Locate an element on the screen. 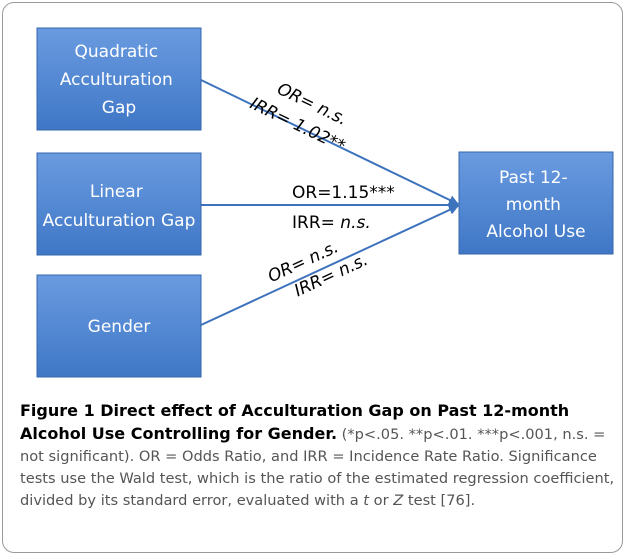  edge-line: IRR= n.s. is located at coordinates (331, 223).